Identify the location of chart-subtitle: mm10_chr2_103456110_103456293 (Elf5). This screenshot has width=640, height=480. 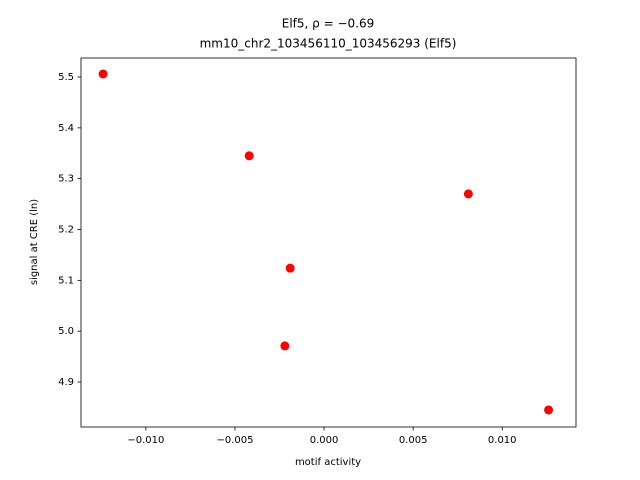
(328, 44).